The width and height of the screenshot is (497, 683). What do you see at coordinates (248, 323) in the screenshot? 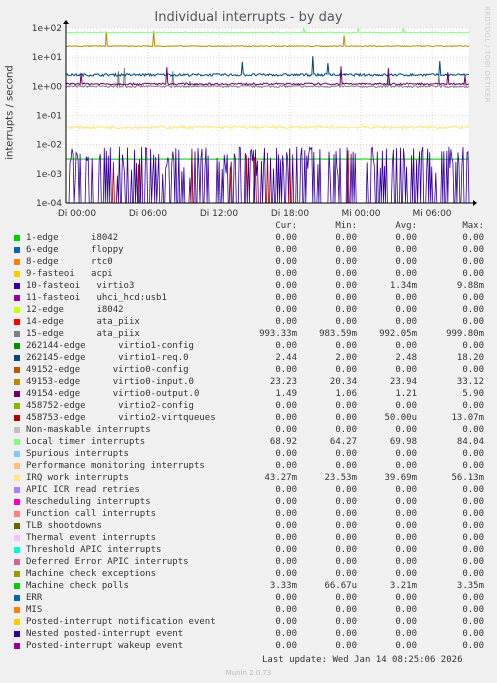
I see `legend-row: 14-edge ata_piix 0.00 0.00 0.00 0.00` at bounding box center [248, 323].